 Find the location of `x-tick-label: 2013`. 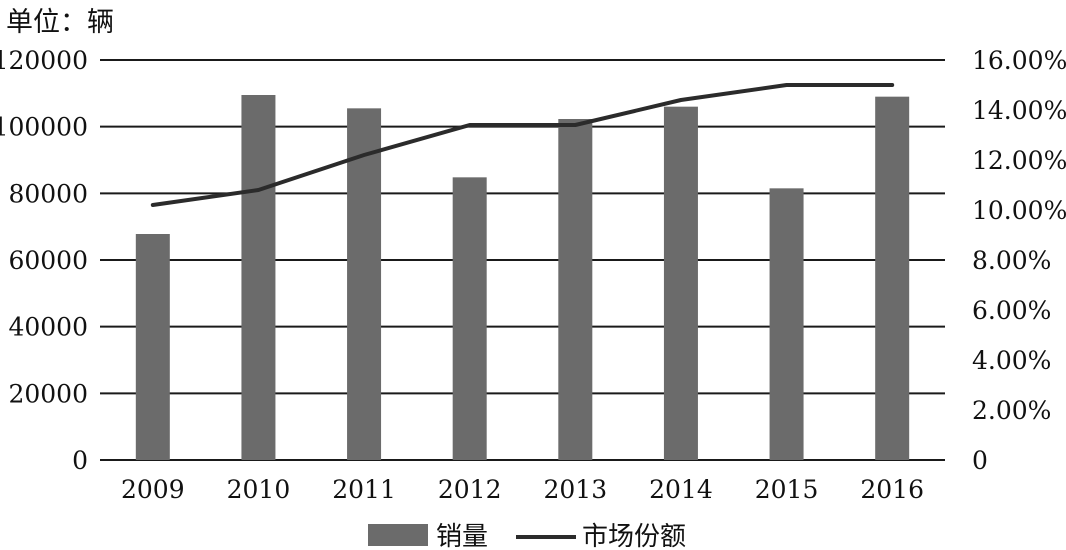

x-tick-label: 2013 is located at coordinates (576, 489).